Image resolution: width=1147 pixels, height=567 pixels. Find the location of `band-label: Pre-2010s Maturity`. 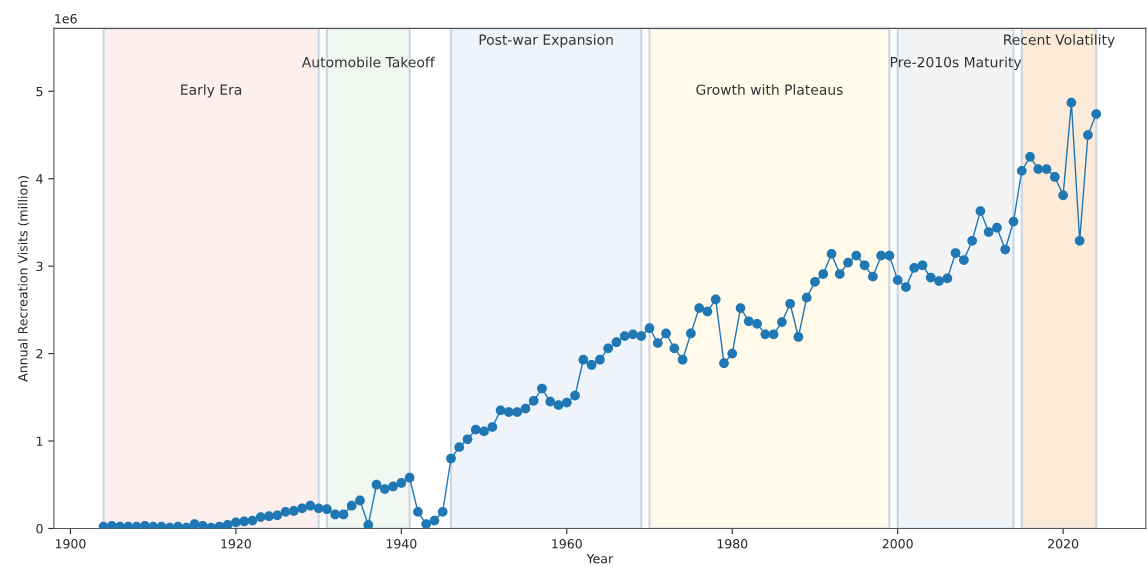

band-label: Pre-2010s Maturity is located at coordinates (956, 63).